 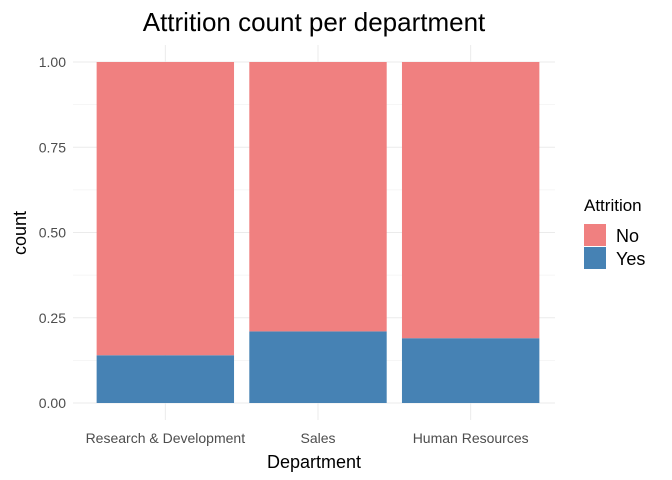 I want to click on x-tick-label: Sales, so click(x=317, y=438).